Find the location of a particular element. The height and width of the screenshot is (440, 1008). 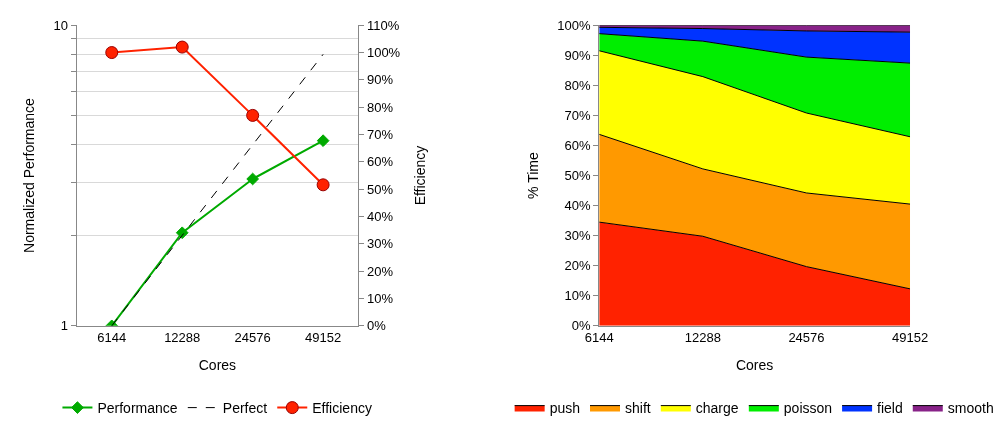

y-tick-label: 70% is located at coordinates (578, 115).